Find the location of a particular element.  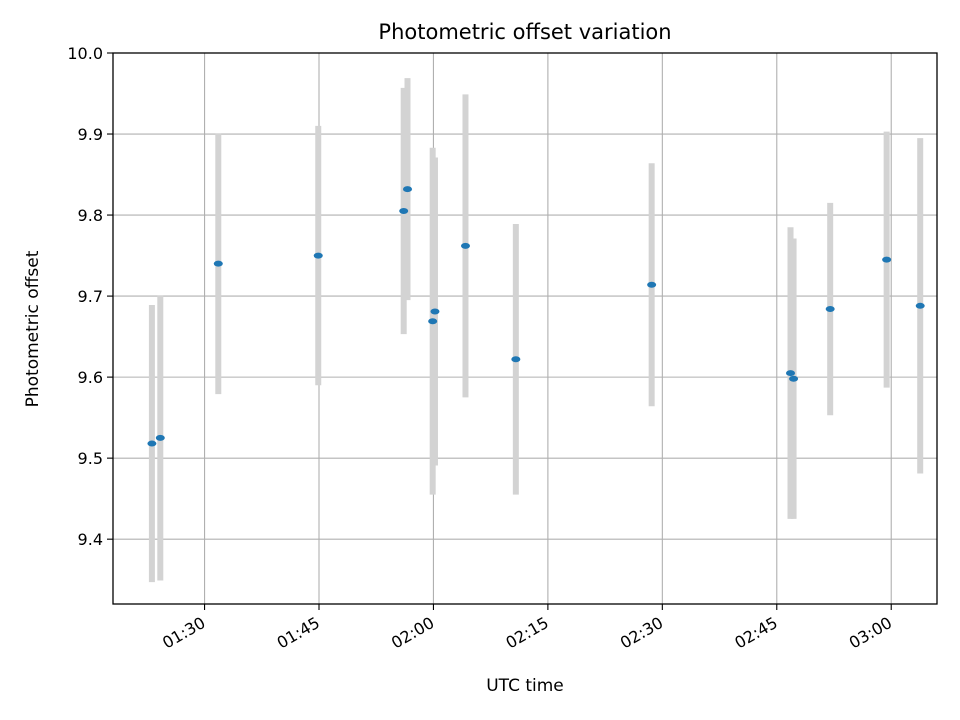

y-tick-label: 9.9 is located at coordinates (90, 134).